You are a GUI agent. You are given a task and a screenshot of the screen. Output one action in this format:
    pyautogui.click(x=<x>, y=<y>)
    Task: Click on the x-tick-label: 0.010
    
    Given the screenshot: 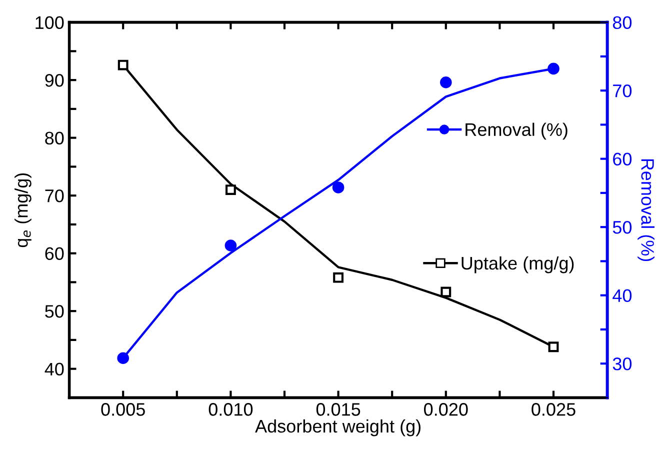 What is the action you would take?
    pyautogui.click(x=230, y=409)
    